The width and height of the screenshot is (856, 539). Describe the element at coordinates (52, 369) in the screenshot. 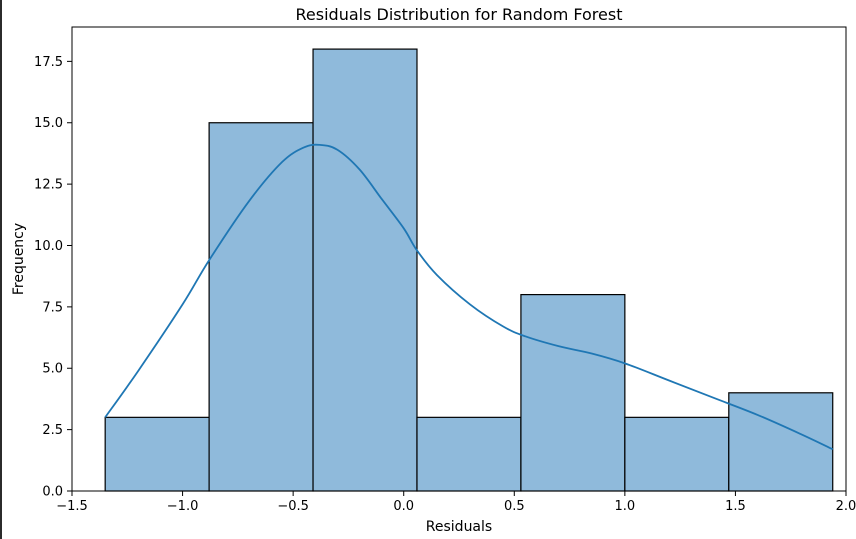

I see `y-tick-label: 5.0` at that location.